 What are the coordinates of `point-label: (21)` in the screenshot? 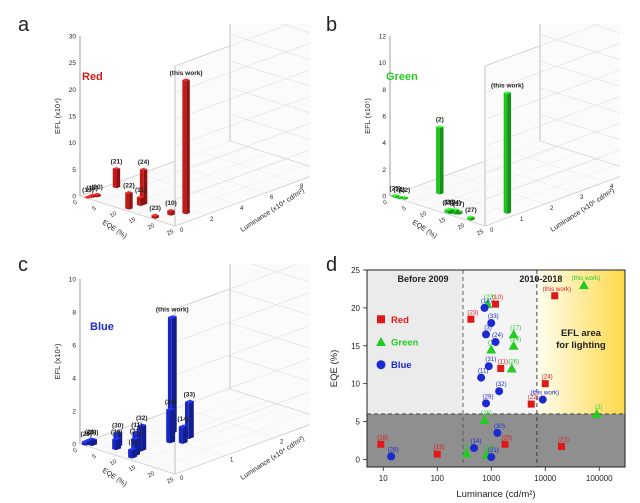 It's located at (468, 446).